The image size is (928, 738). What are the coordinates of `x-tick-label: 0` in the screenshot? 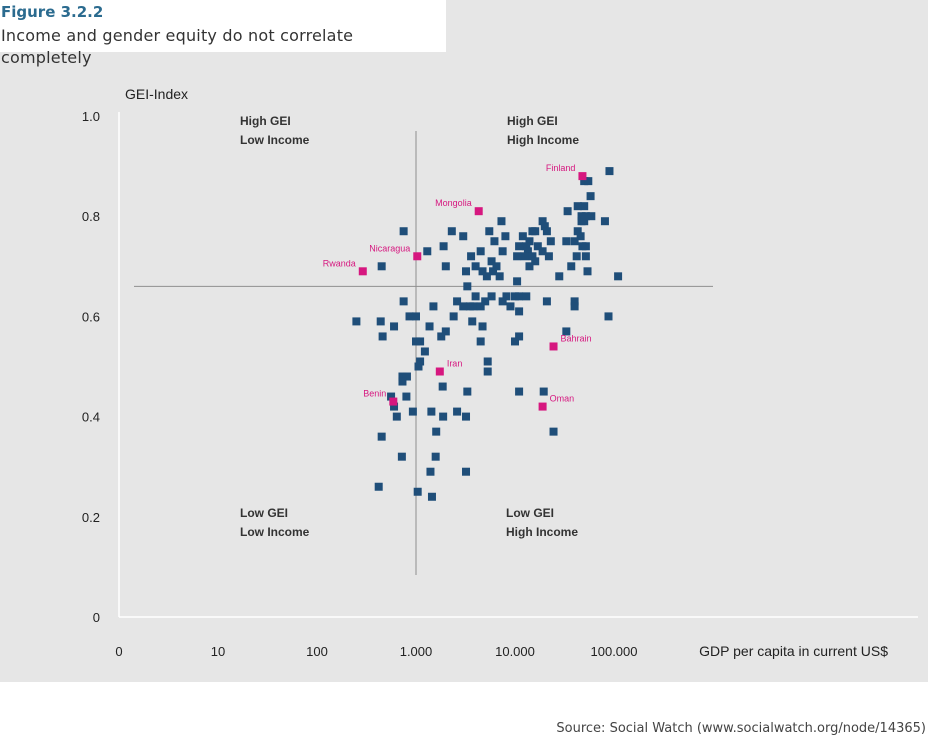 It's located at (118, 651).